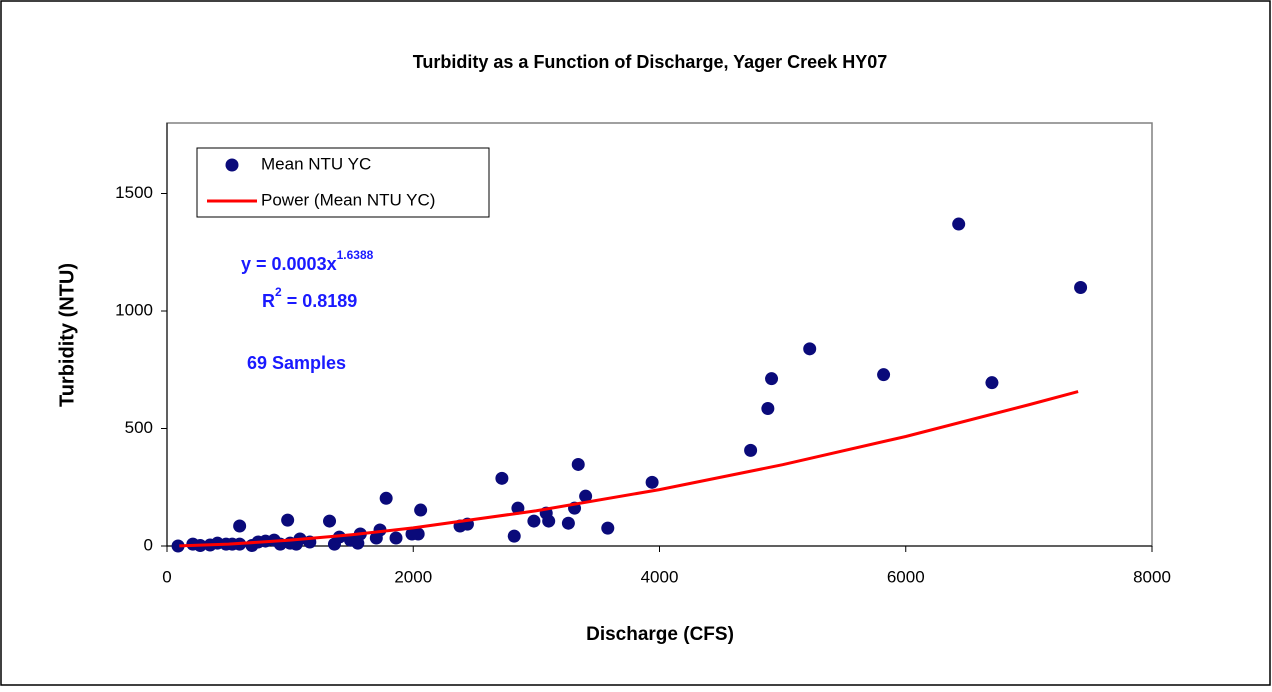 Image resolution: width=1272 pixels, height=692 pixels. Describe the element at coordinates (1152, 576) in the screenshot. I see `x-tick-label: 8000` at that location.